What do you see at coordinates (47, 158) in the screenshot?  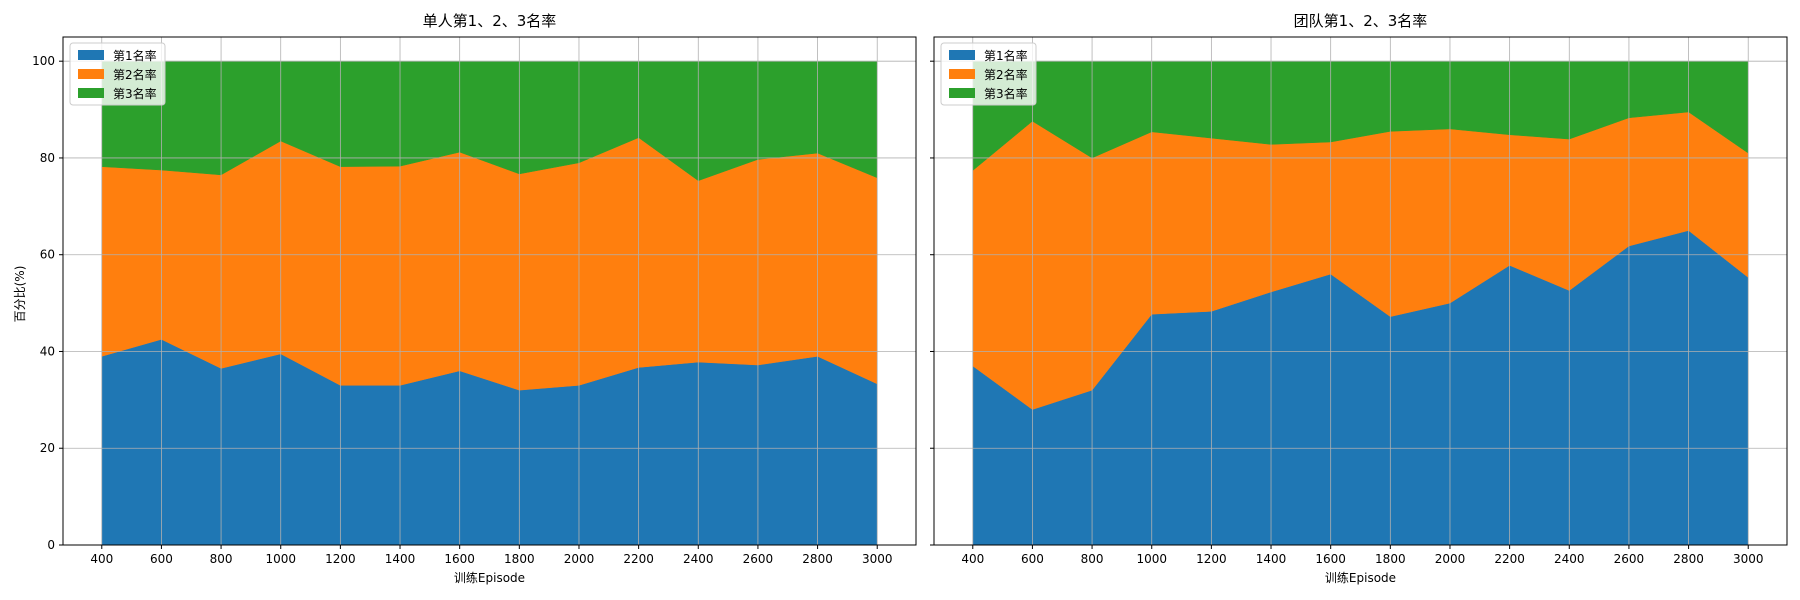 I see `y-tick-label: 80` at bounding box center [47, 158].